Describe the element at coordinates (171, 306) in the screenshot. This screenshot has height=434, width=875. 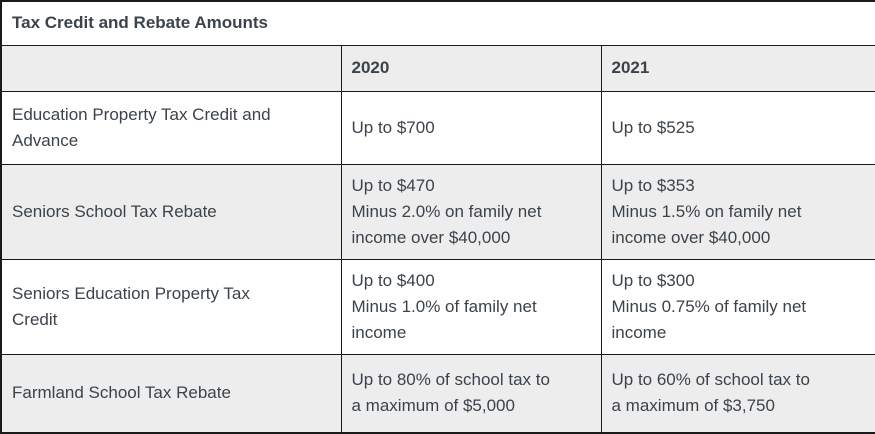
I see `row-label: Seniors Education Property Tax Credit` at that location.